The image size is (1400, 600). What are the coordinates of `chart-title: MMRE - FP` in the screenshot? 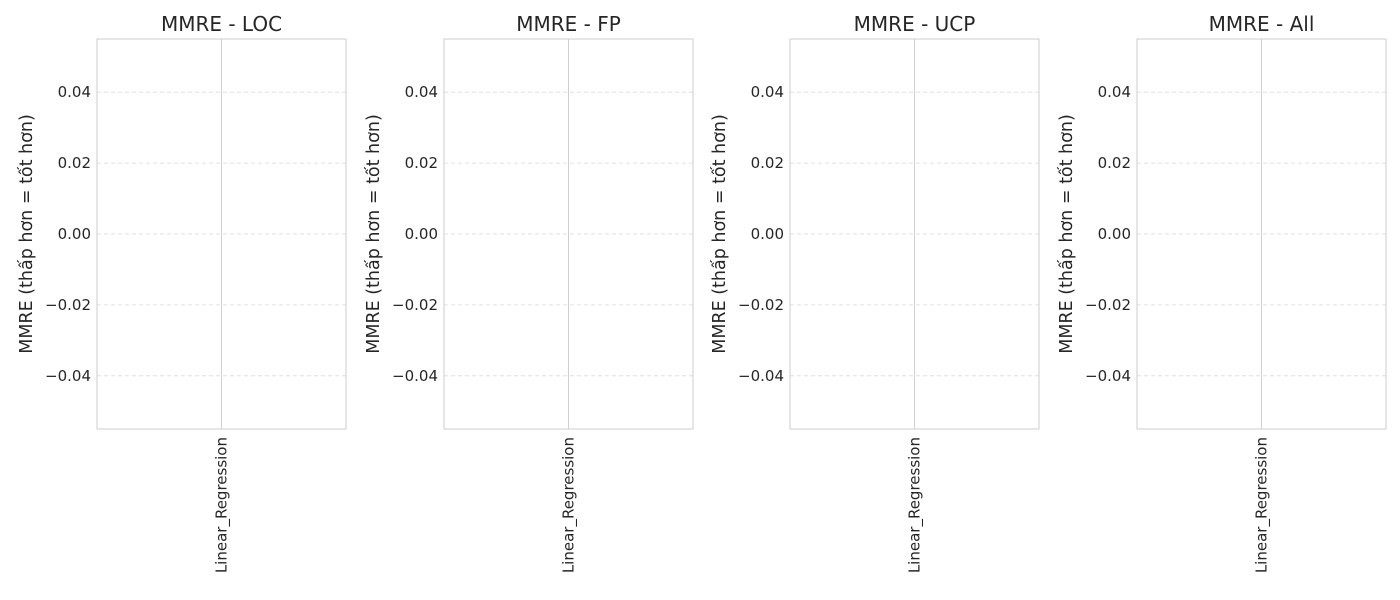 It's located at (568, 24).